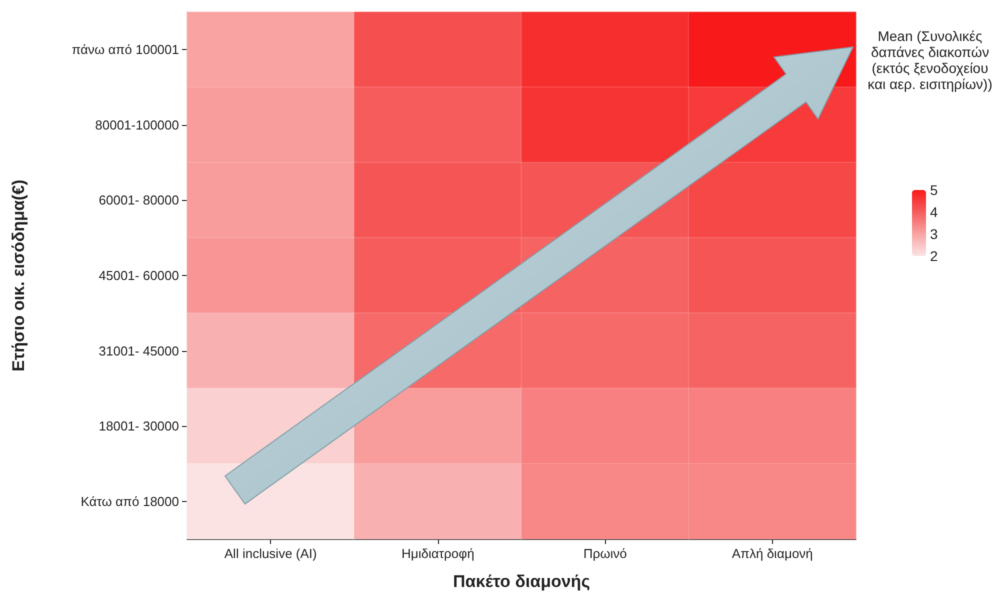 Image resolution: width=999 pixels, height=603 pixels. Describe the element at coordinates (772, 553) in the screenshot. I see `x-tick-label: Απλή διαμονή` at that location.